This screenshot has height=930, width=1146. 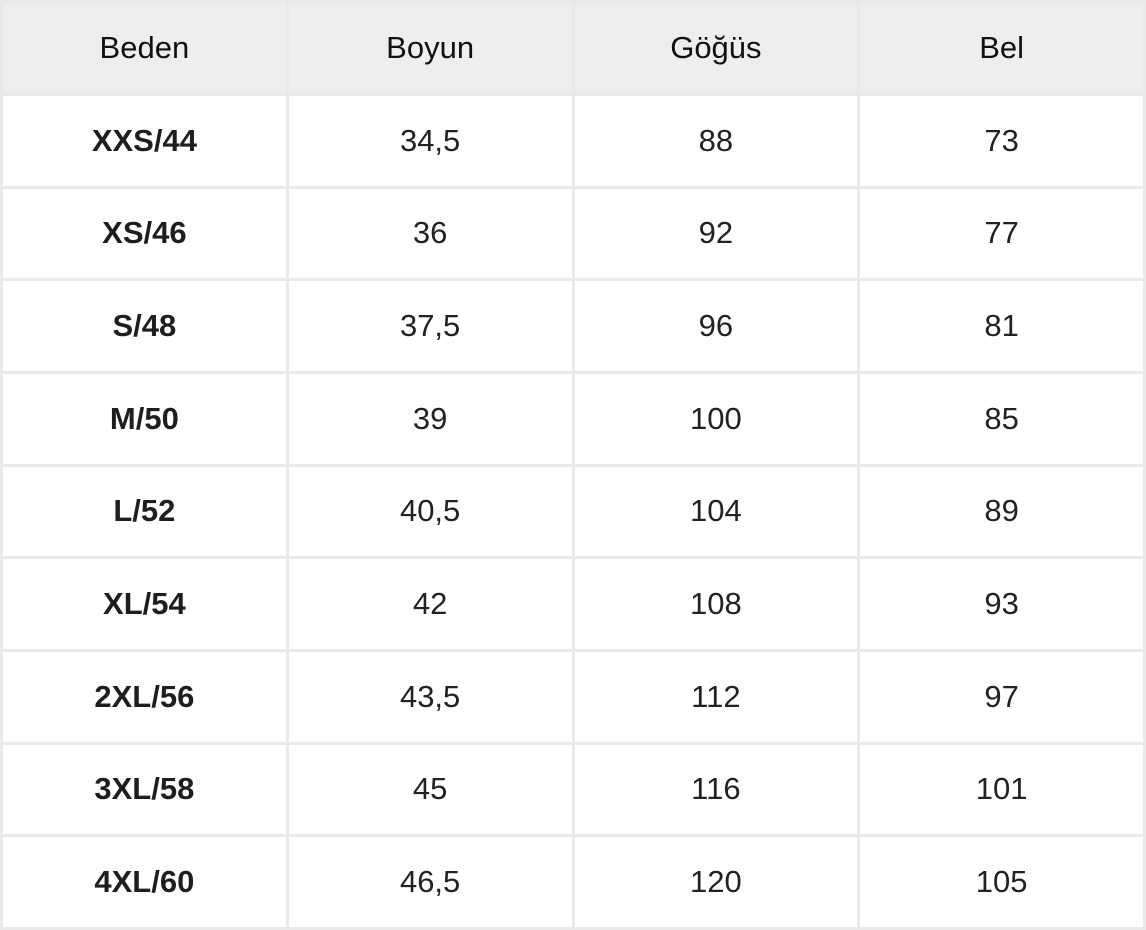 What do you see at coordinates (430, 418) in the screenshot?
I see `cell-boyun: 39` at bounding box center [430, 418].